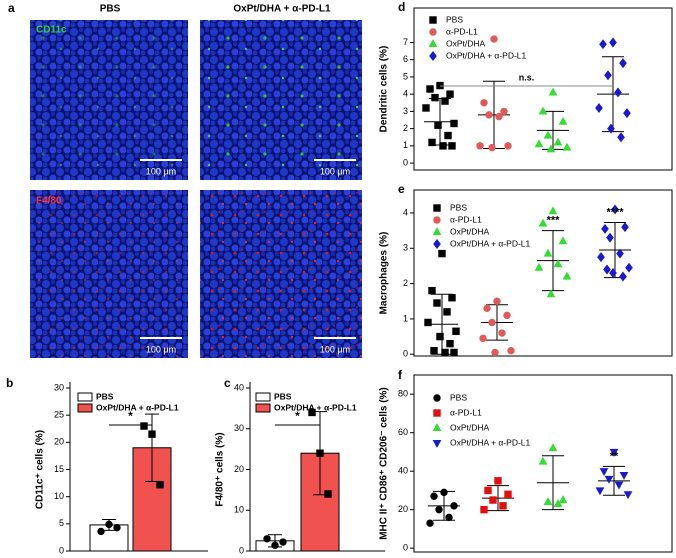 This screenshot has height=558, width=676. I want to click on y-tick-label: 80, so click(403, 394).